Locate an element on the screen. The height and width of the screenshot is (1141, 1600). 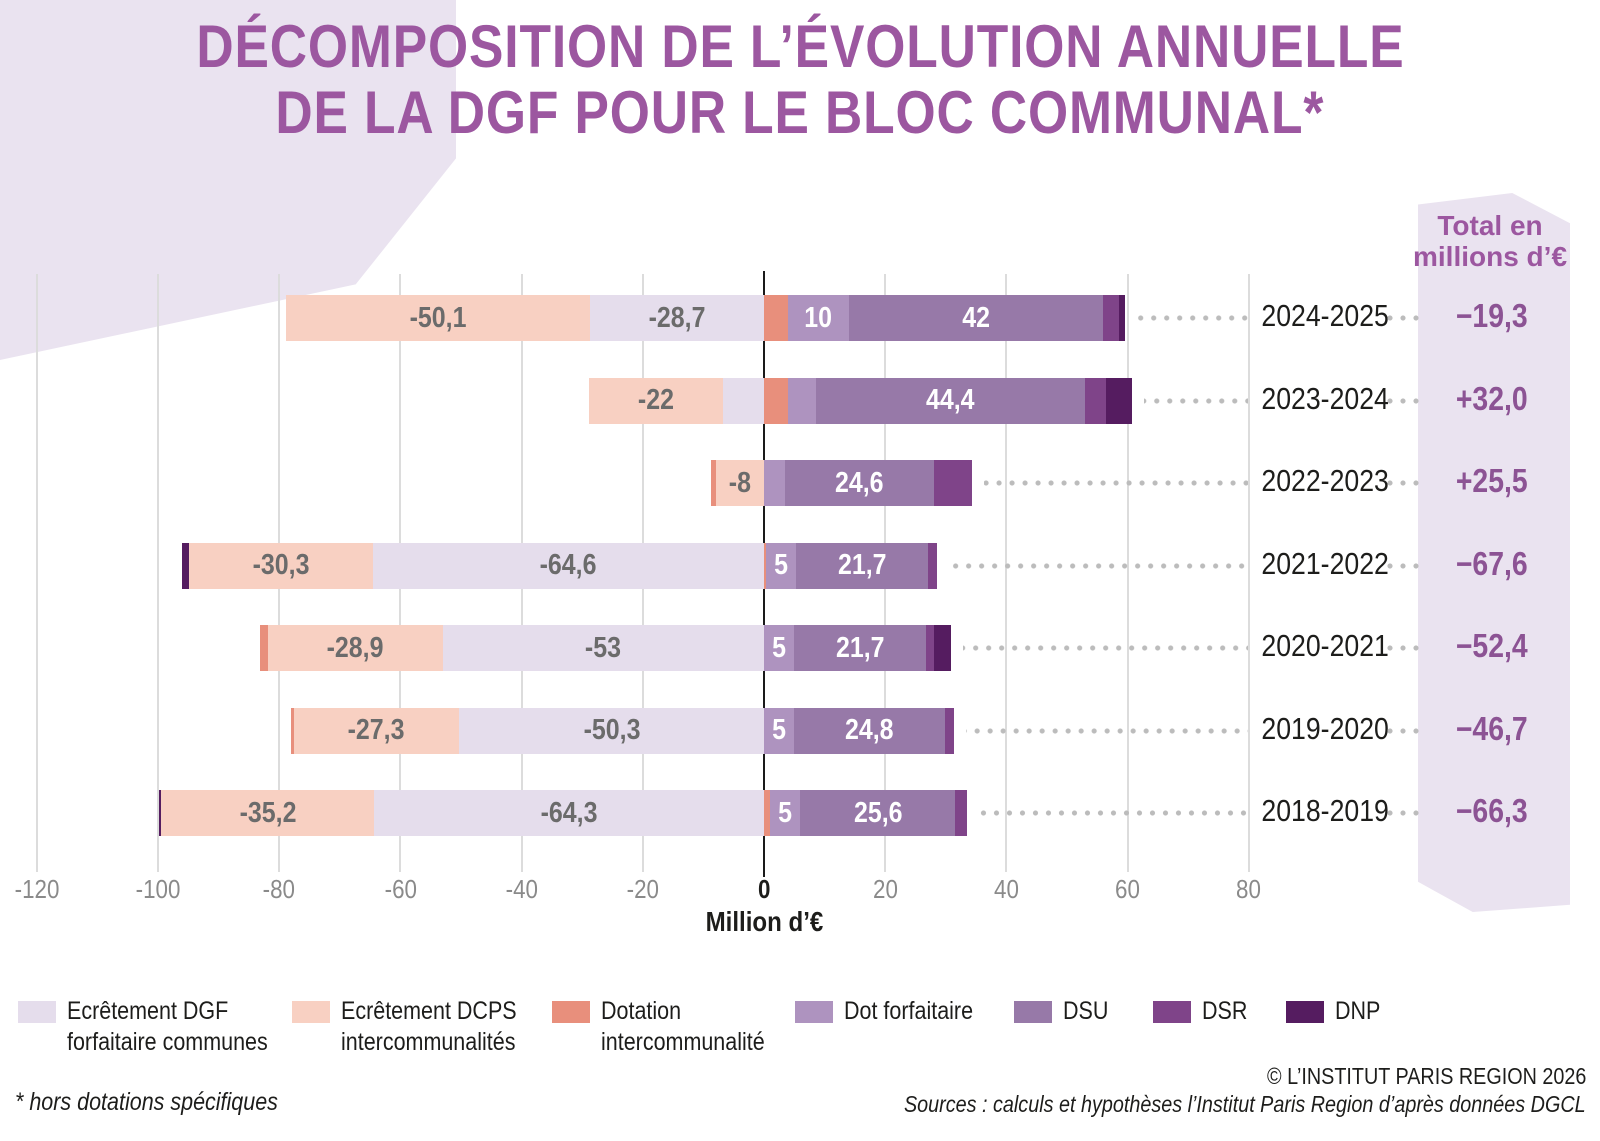
bar-segment-ecr_dgf: -50,3 is located at coordinates (611, 730).